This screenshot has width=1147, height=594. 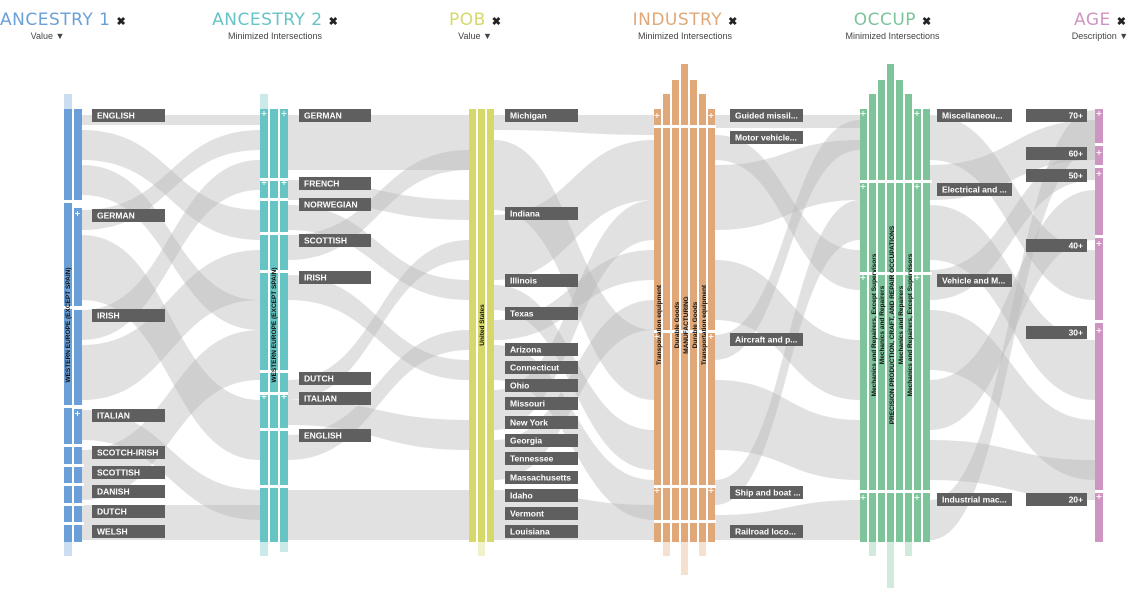 What do you see at coordinates (521, 496) in the screenshot?
I see `category-label-pob: Idaho` at bounding box center [521, 496].